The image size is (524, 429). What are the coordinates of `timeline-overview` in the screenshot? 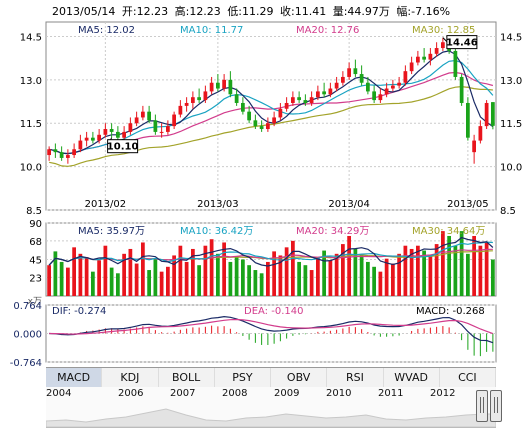 It's located at (271, 417).